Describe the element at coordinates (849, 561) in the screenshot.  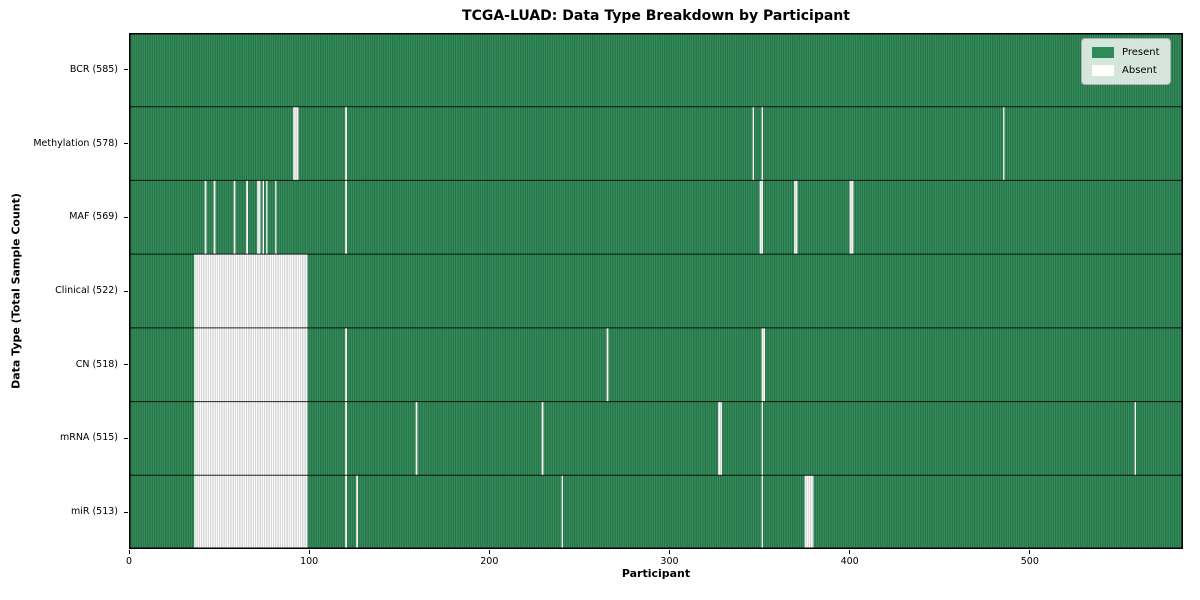
I see `x-tick-label: 400` at that location.